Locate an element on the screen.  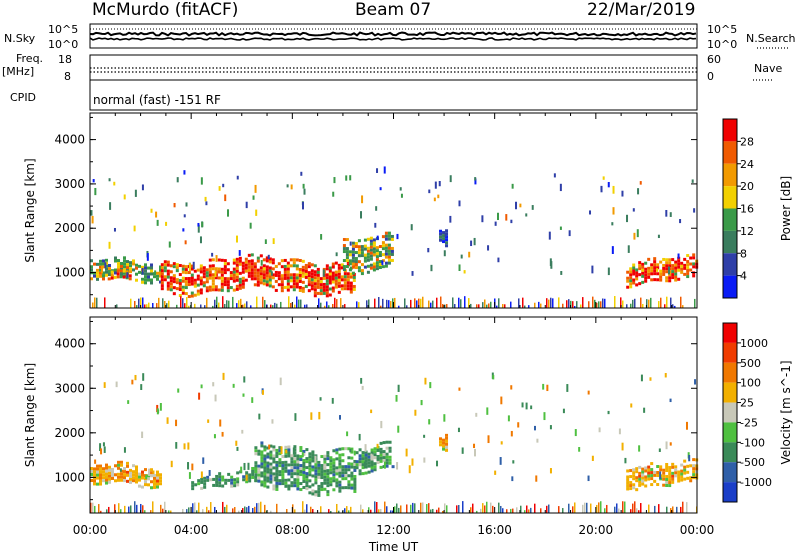
velocity-ytick-label: 1000 is located at coordinates (69, 477).